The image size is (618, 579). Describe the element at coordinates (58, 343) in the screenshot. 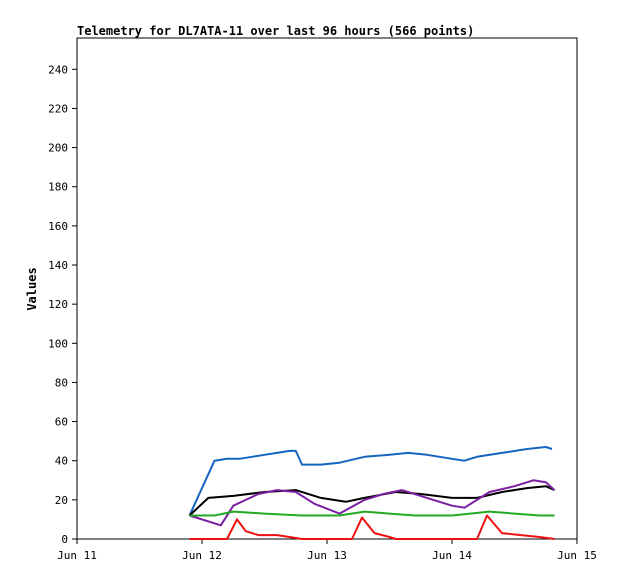

I see `y-tick-label-5: 100` at that location.